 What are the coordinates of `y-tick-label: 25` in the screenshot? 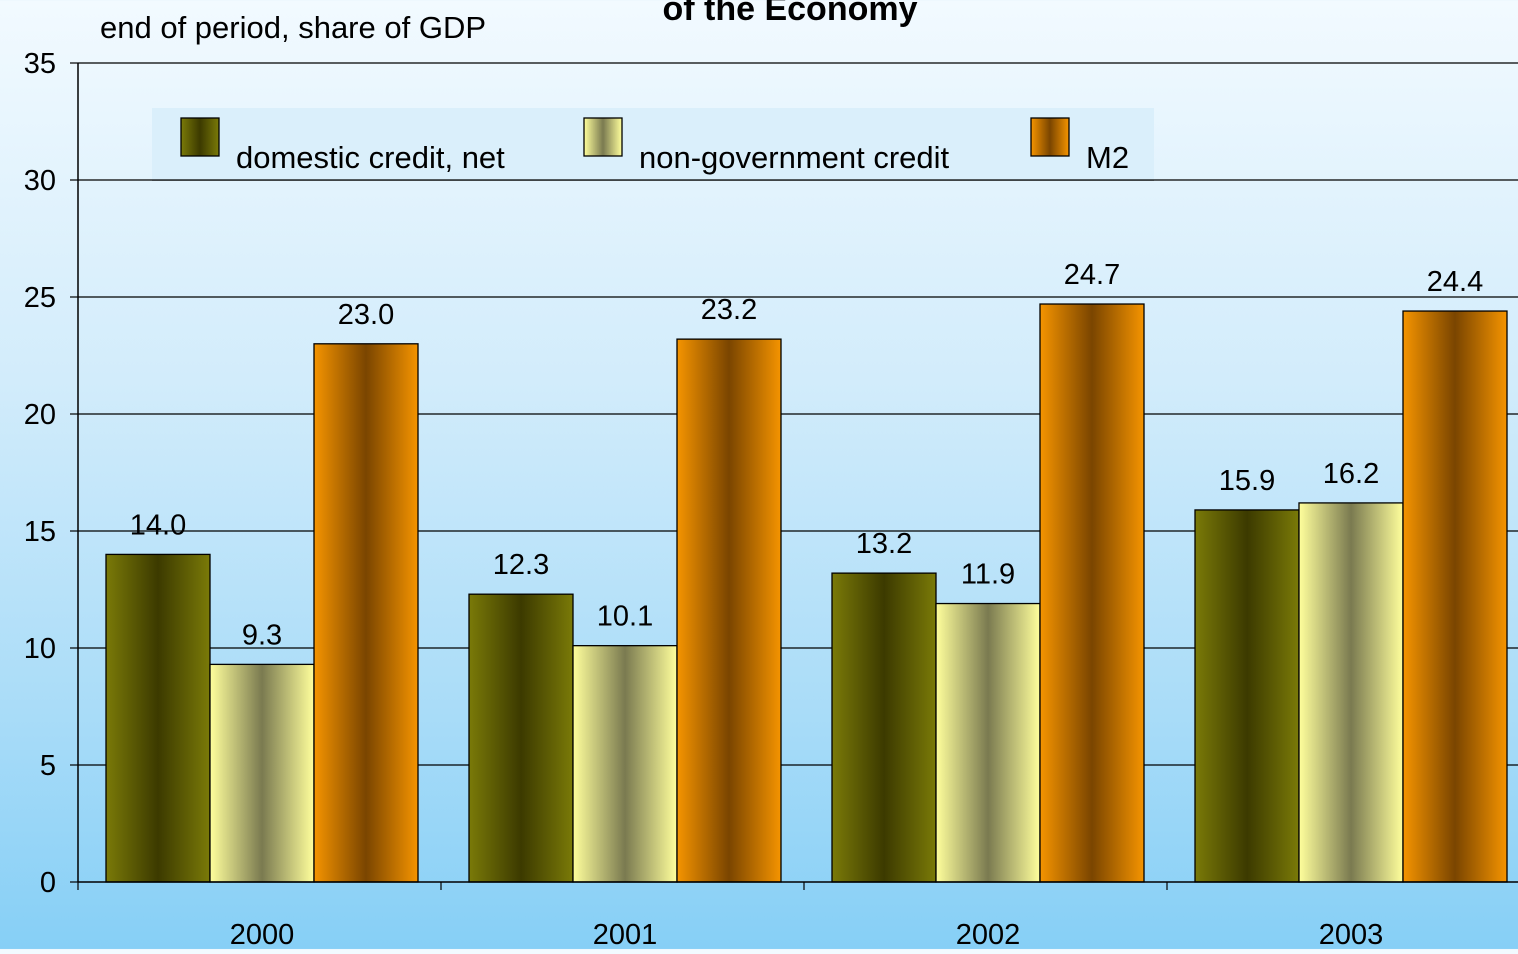 It's located at (40, 298).